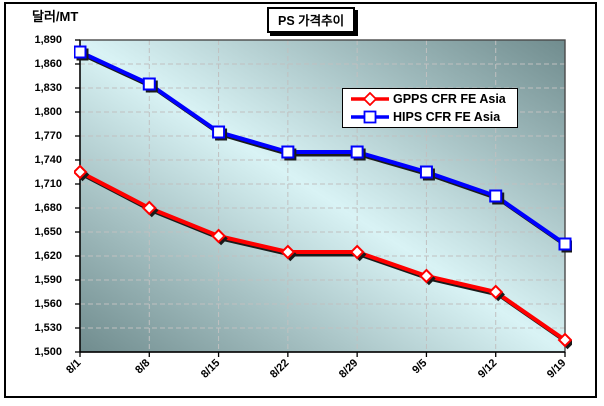 The width and height of the screenshot is (604, 406). Describe the element at coordinates (48, 256) in the screenshot. I see `y-tick-label: 1,620` at that location.